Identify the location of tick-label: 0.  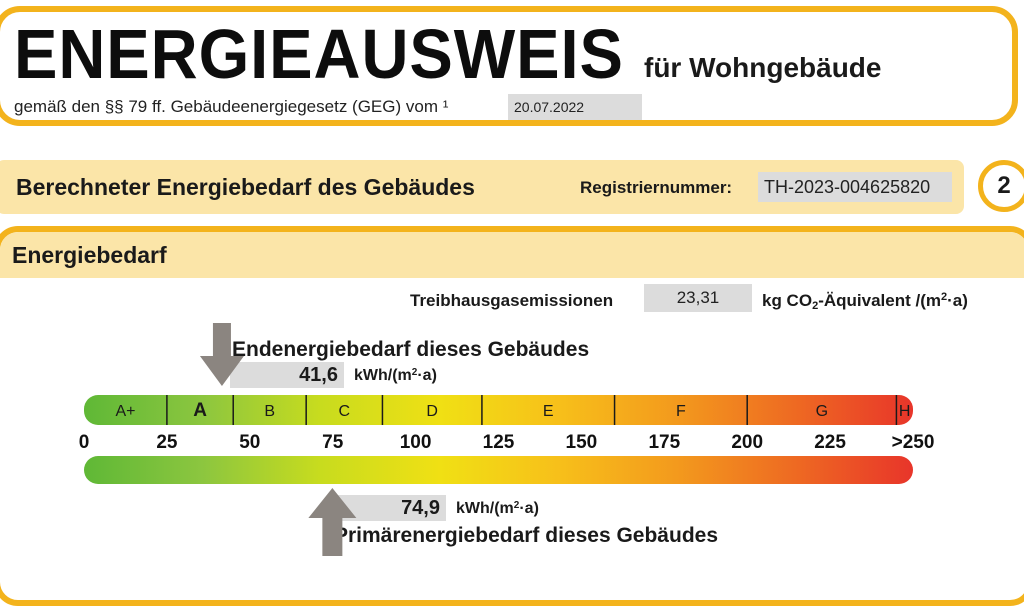
(84, 442).